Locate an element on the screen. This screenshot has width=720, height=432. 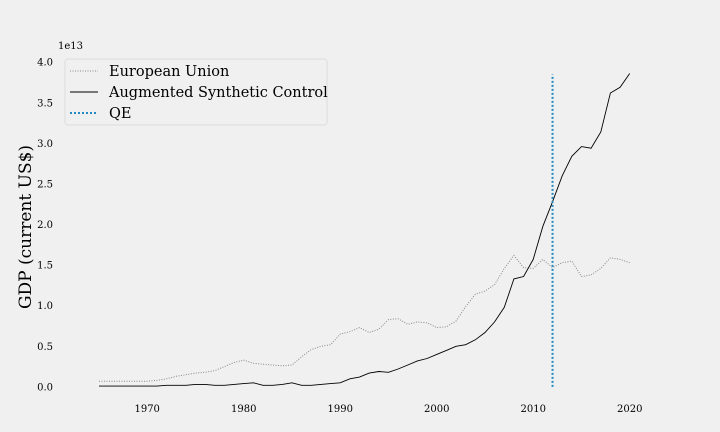
x-tick-labels: 1970 1980 1990 2000 2010 2020 is located at coordinates (388, 409).